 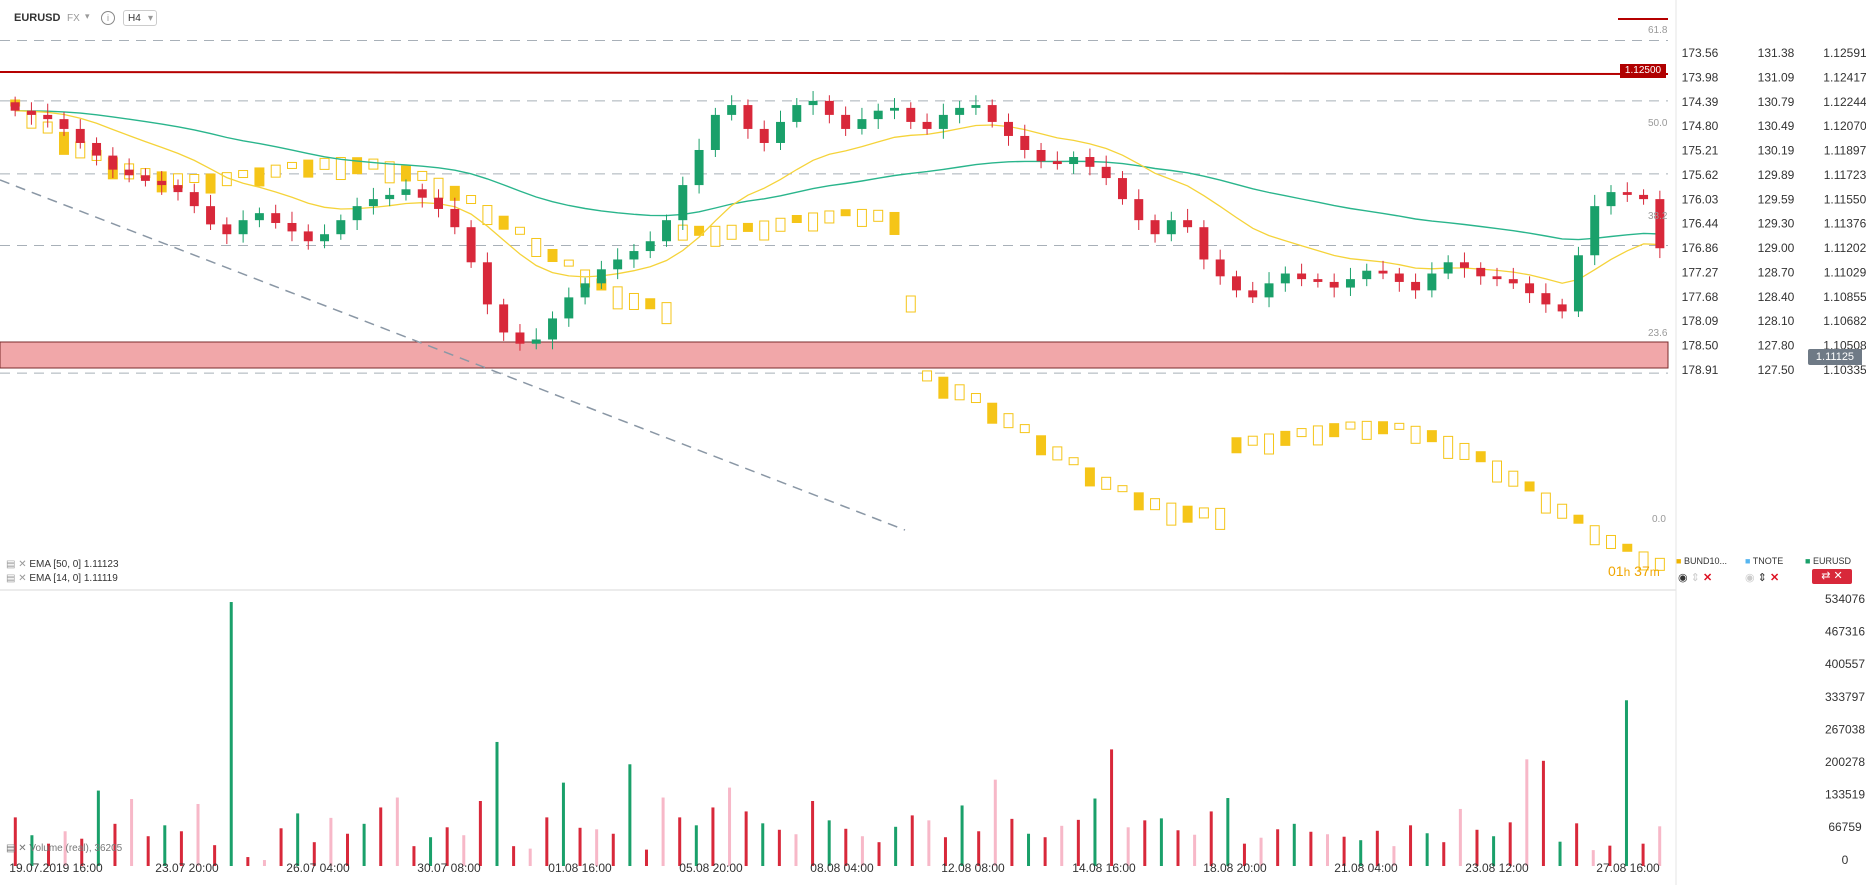 I want to click on price-tick-label: 176.44, so click(x=1700, y=224).